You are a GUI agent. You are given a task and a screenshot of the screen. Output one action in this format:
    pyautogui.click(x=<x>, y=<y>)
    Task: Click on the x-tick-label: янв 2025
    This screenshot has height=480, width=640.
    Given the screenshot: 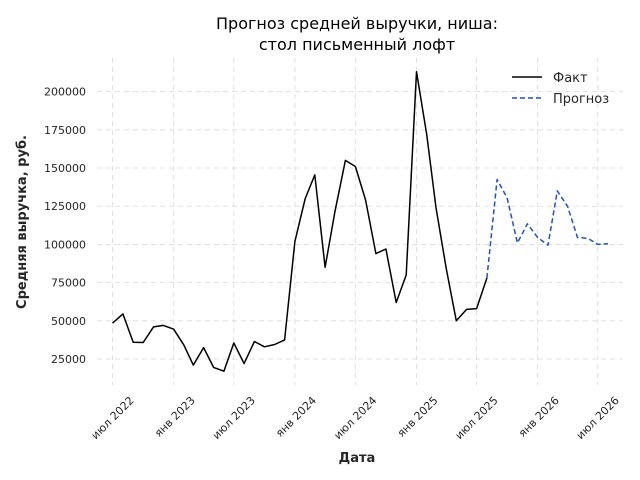 What is the action you would take?
    pyautogui.click(x=418, y=417)
    